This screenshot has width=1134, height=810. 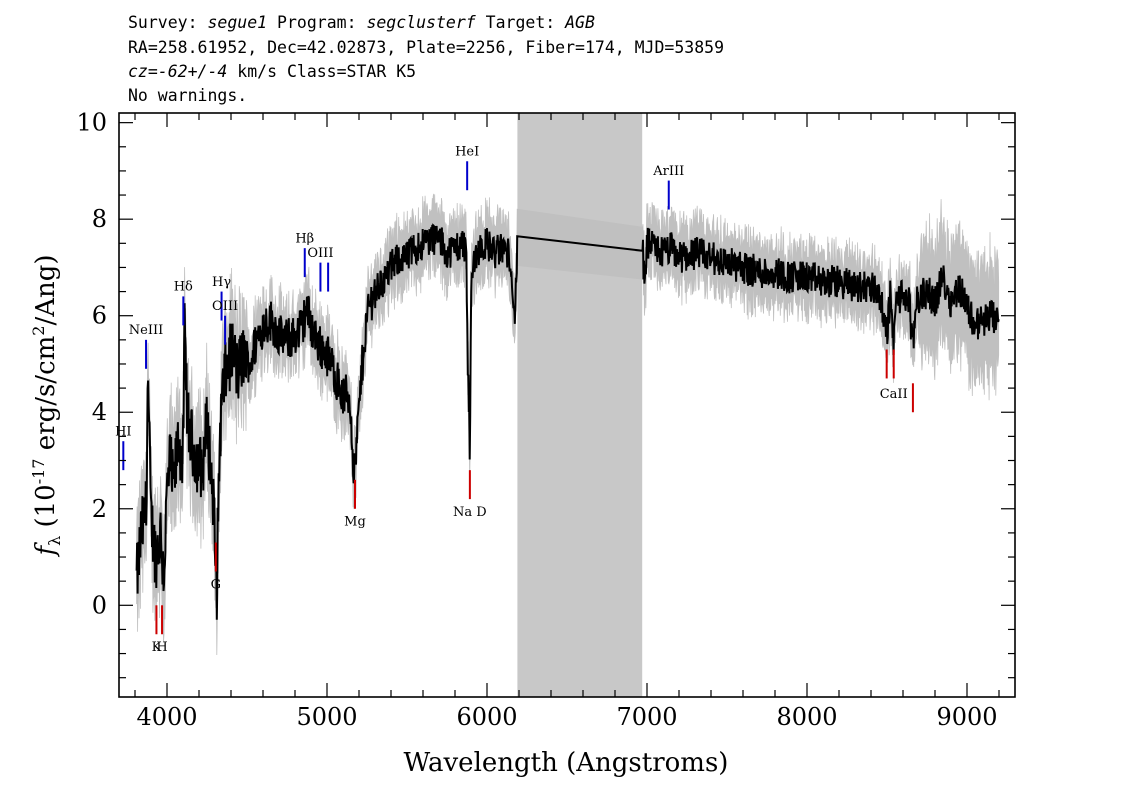 I want to click on line-label: K, so click(x=157, y=647).